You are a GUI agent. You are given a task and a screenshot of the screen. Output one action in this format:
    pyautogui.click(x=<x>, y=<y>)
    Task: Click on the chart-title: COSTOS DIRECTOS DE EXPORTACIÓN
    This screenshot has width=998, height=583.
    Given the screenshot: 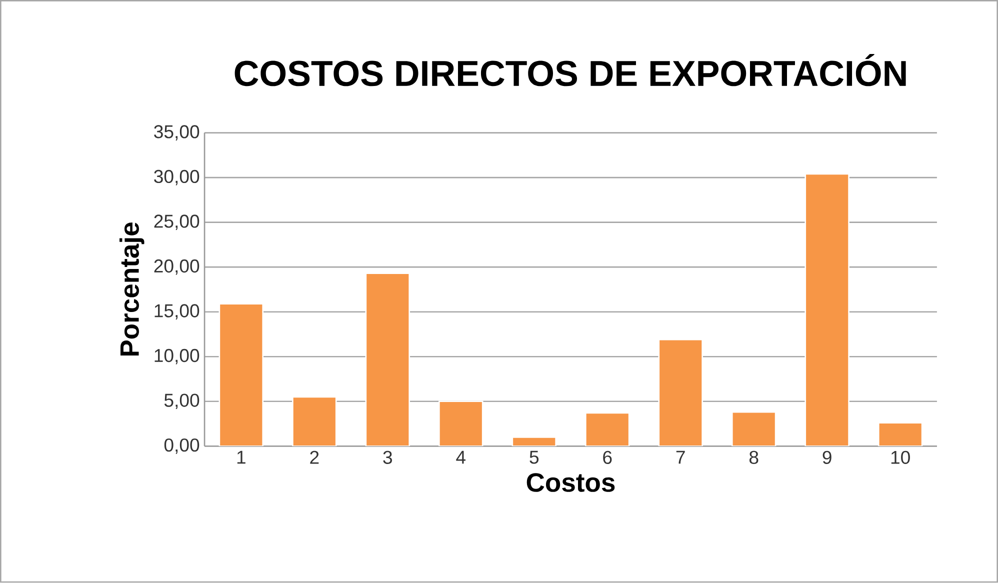 What is the action you would take?
    pyautogui.click(x=570, y=70)
    